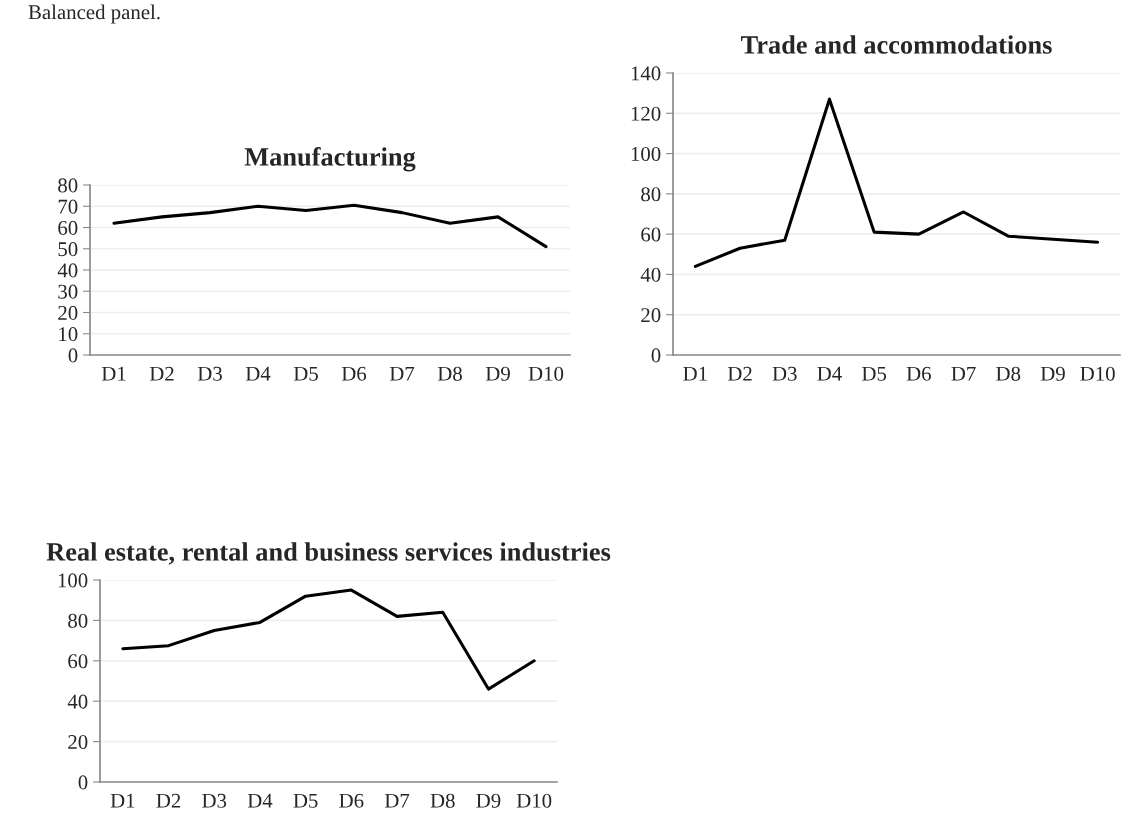 The height and width of the screenshot is (817, 1139). Describe the element at coordinates (94, 14) in the screenshot. I see `text: Balanced panel.` at that location.